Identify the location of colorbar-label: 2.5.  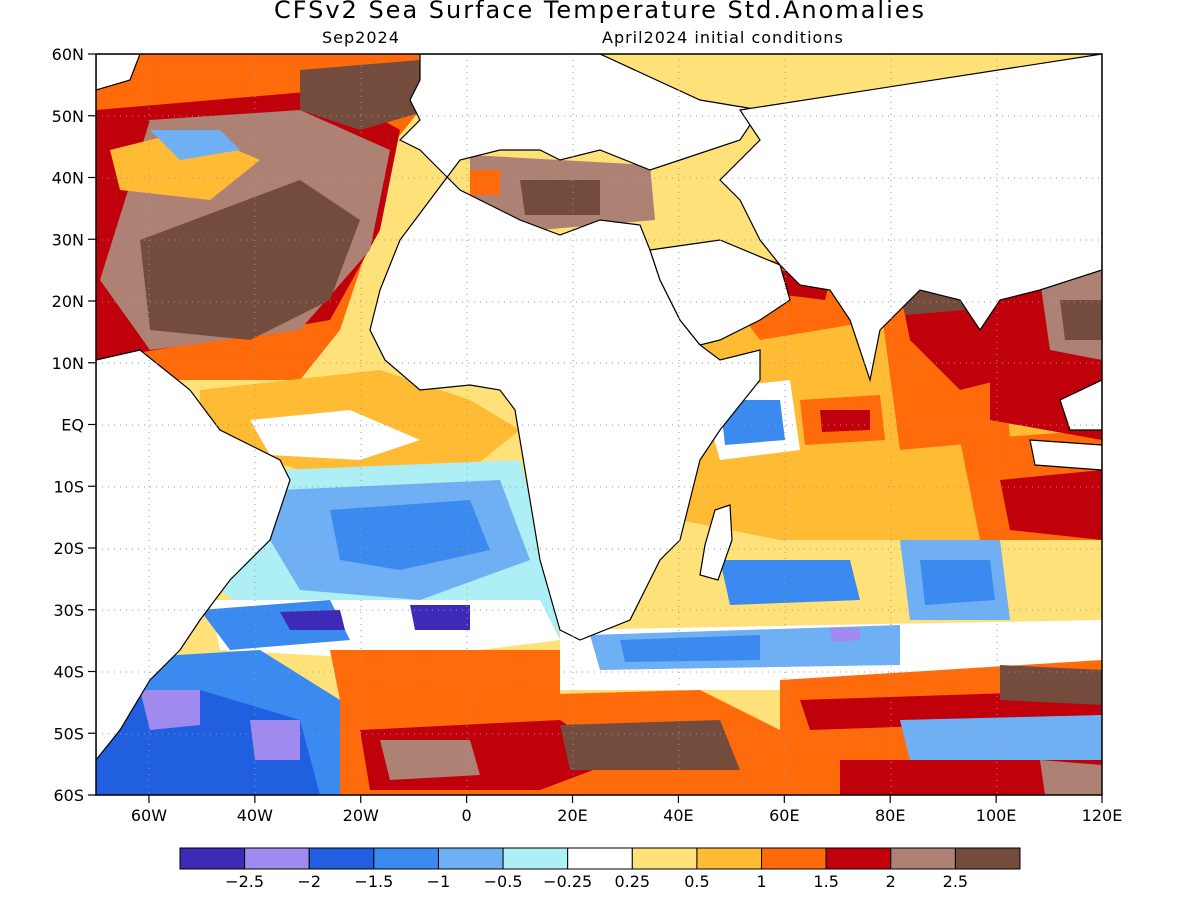
(955, 881).